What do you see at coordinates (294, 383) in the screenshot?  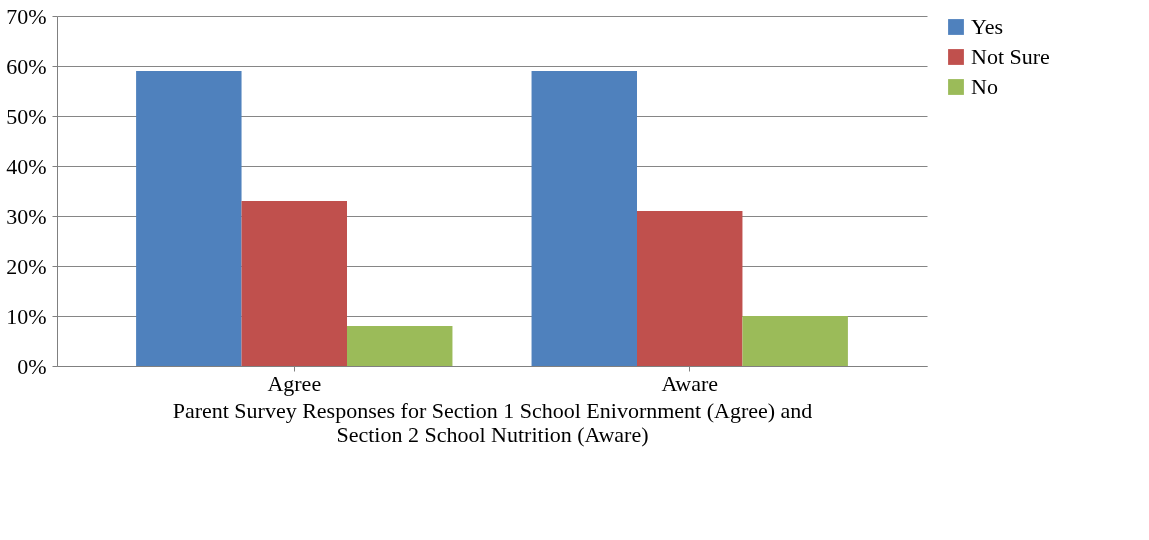 I see `x-tick-label: Agree` at bounding box center [294, 383].